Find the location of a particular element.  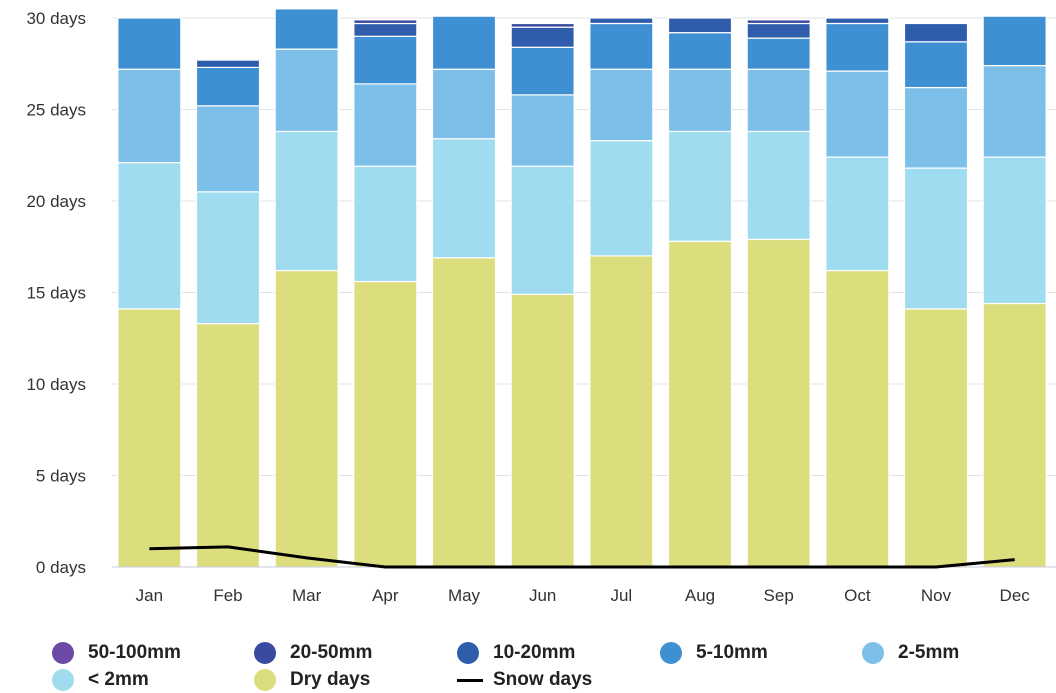

y-tick-label: 10 days is located at coordinates (56, 384).